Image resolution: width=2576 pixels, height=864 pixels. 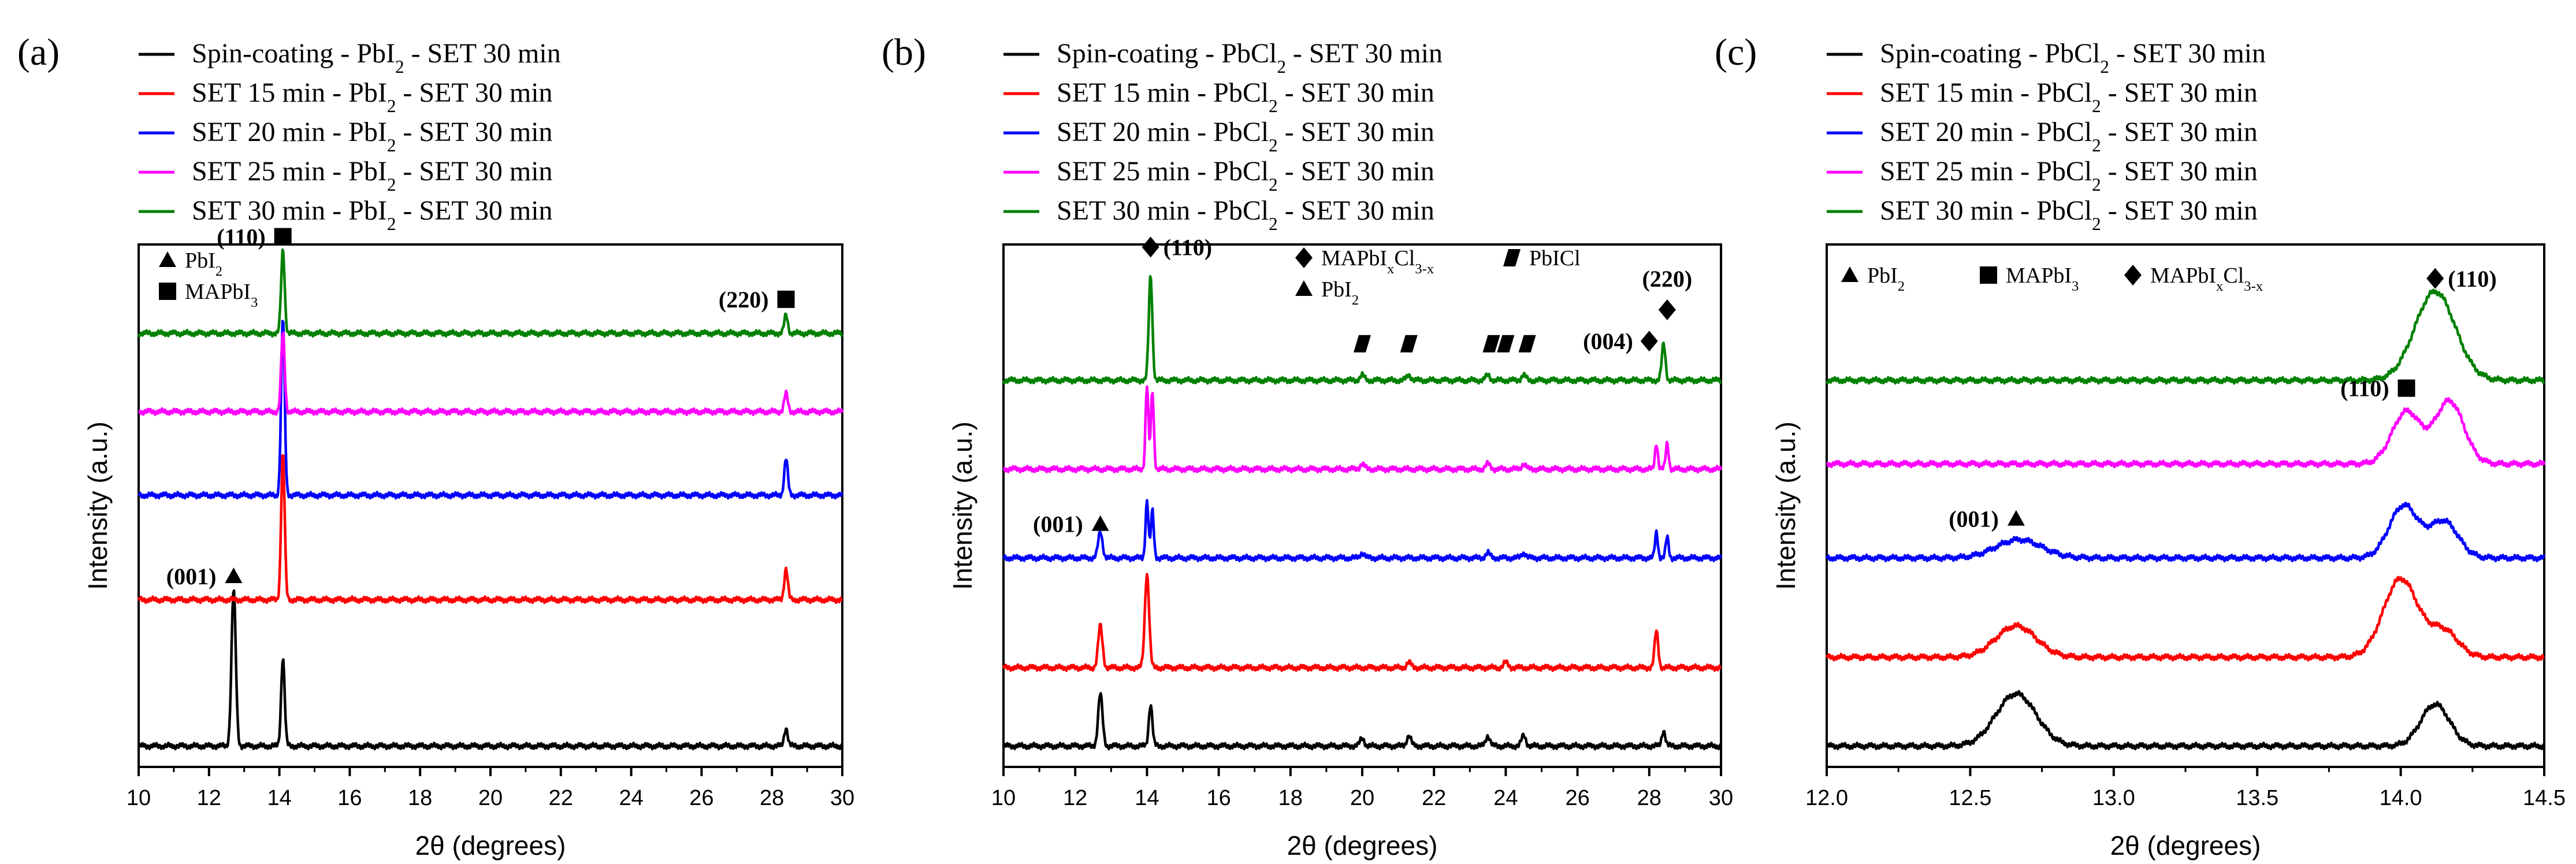 I want to click on legend-entry: SET 25 min - PbI2 - SET 30 min, so click(x=372, y=175).